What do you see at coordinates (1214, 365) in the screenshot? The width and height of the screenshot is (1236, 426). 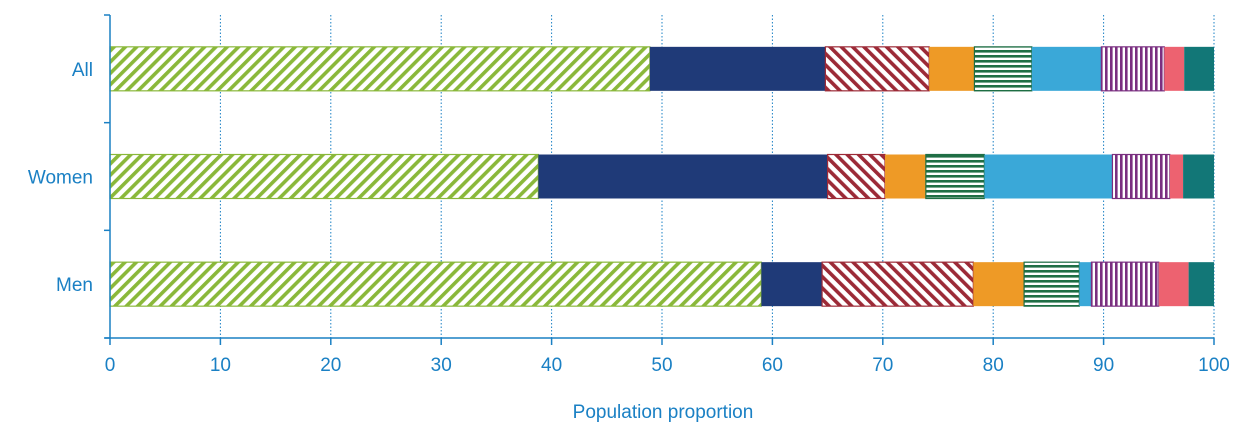 I see `x-tick-label-100: 100` at bounding box center [1214, 365].